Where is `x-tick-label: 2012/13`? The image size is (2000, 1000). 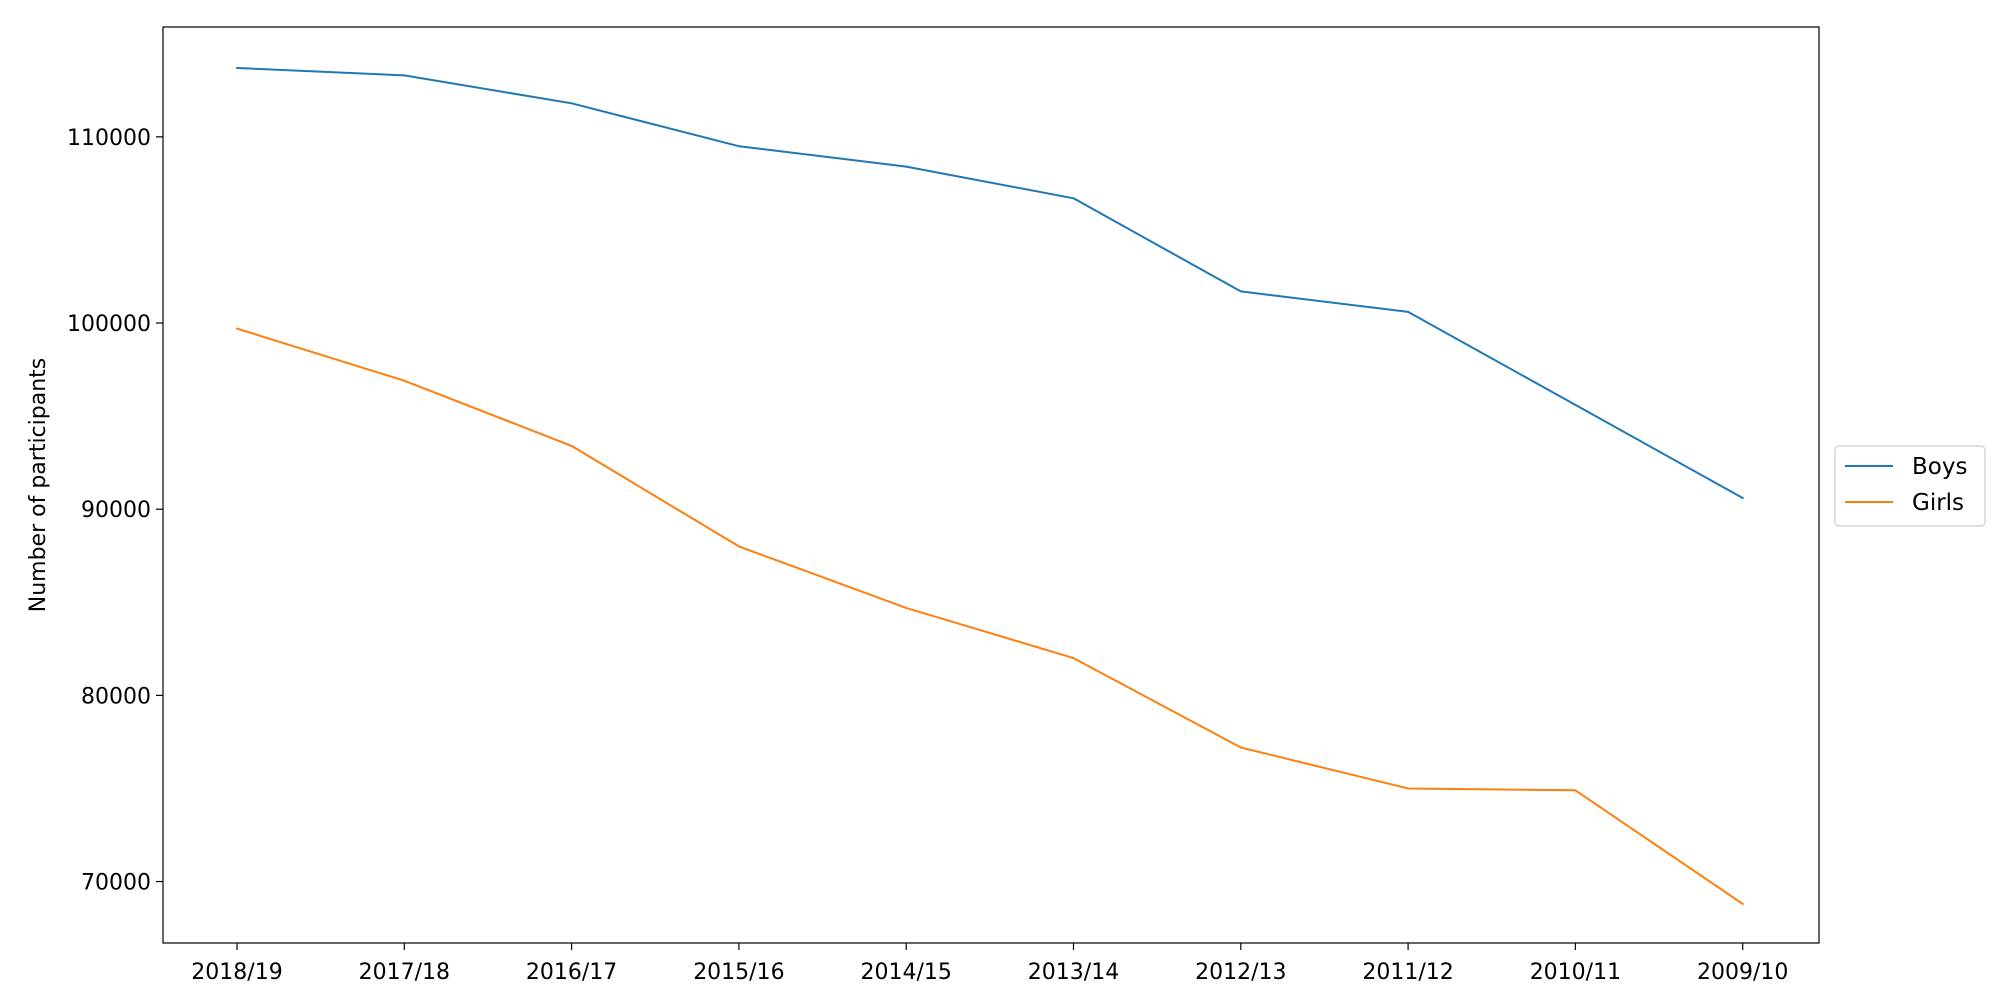
x-tick-label: 2012/13 is located at coordinates (1240, 972).